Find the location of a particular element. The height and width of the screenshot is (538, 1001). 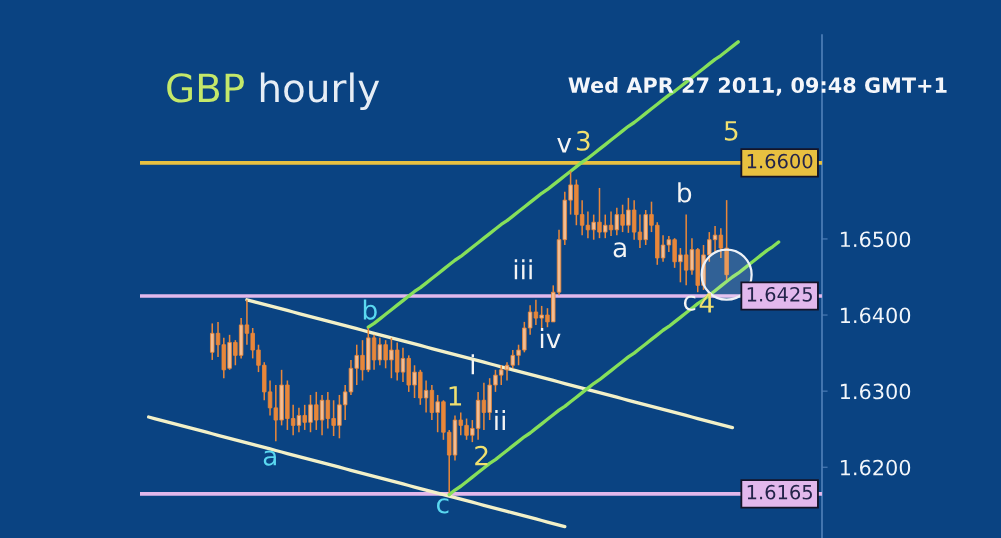

y-tick-label: 1.6200 is located at coordinates (875, 467).